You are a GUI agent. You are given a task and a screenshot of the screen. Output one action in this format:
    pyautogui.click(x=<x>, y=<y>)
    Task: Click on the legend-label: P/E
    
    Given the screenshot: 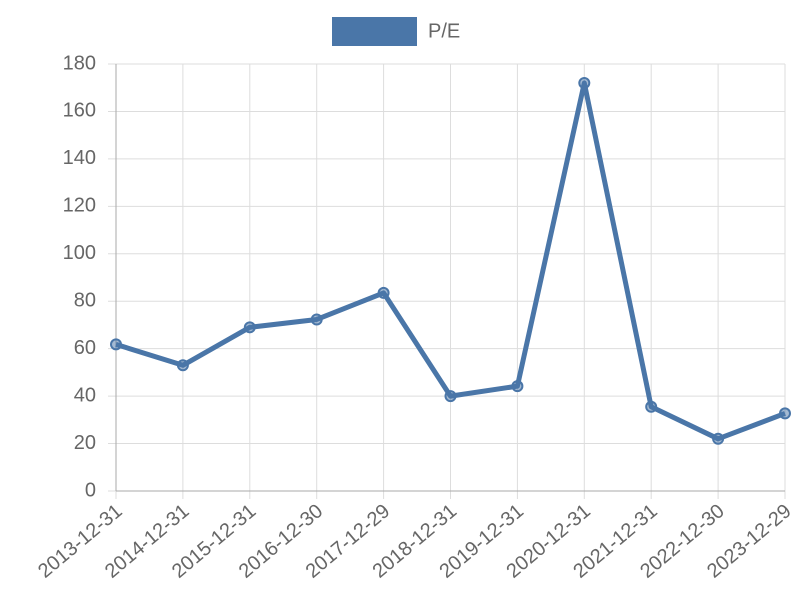 What is the action you would take?
    pyautogui.click(x=444, y=31)
    